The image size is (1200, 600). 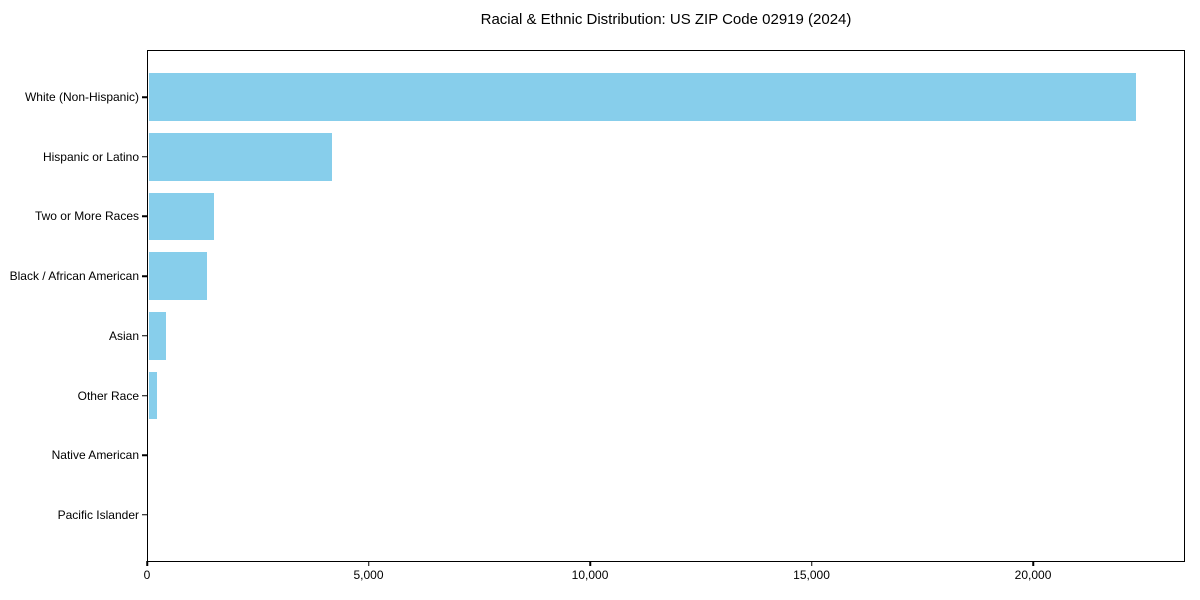 I want to click on x-tick-label: 10,000, so click(x=590, y=575).